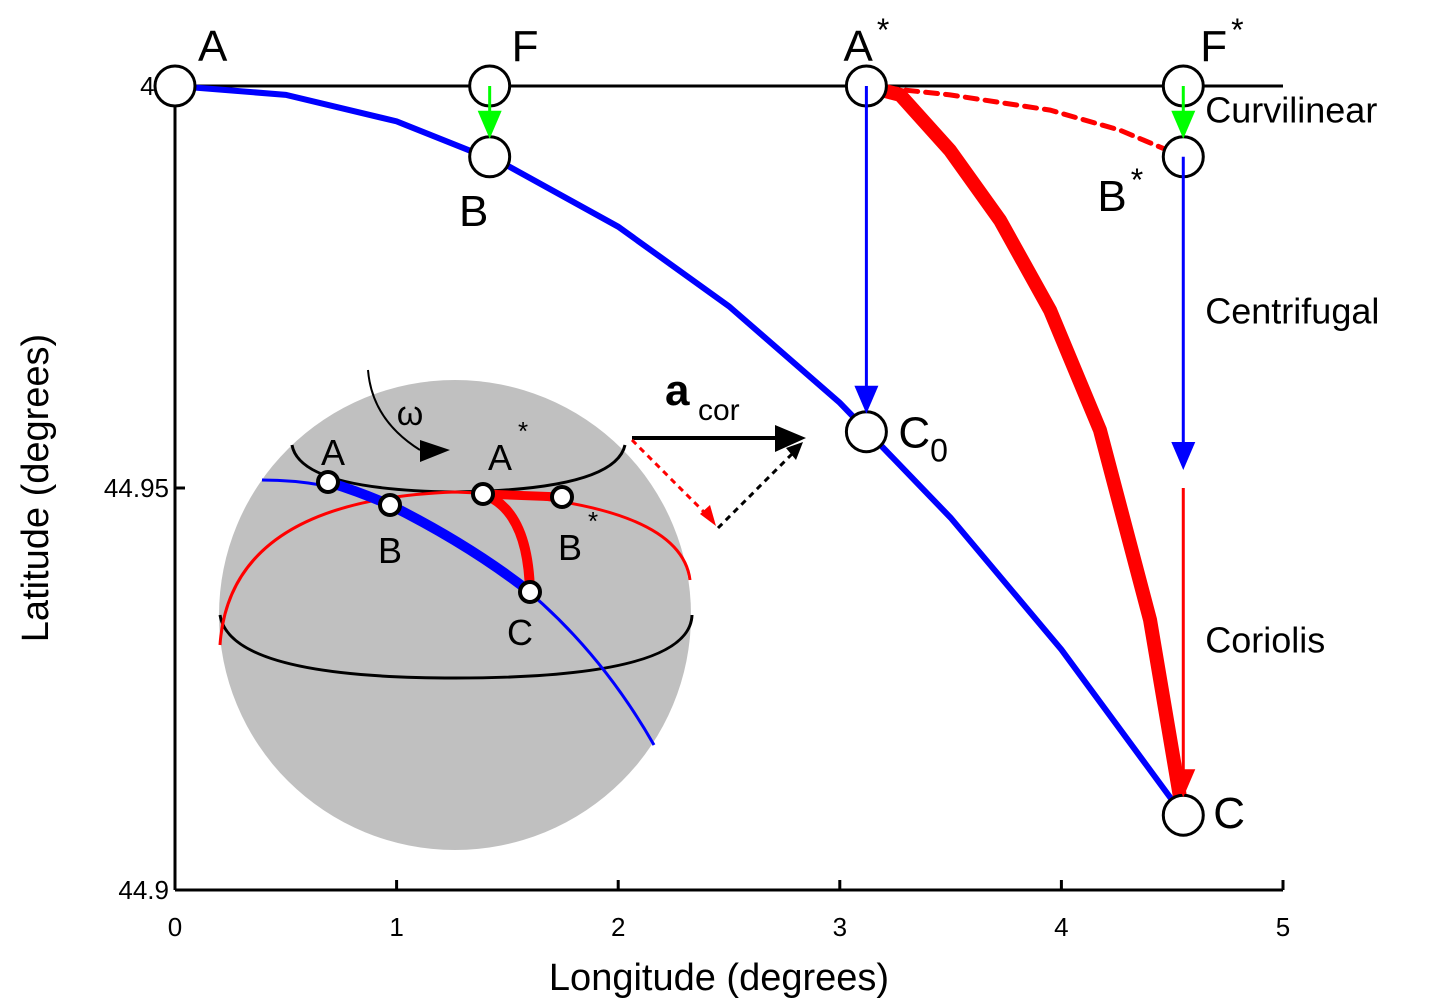  Describe the element at coordinates (143, 890) in the screenshot. I see `y-tick-label: 44.9` at that location.